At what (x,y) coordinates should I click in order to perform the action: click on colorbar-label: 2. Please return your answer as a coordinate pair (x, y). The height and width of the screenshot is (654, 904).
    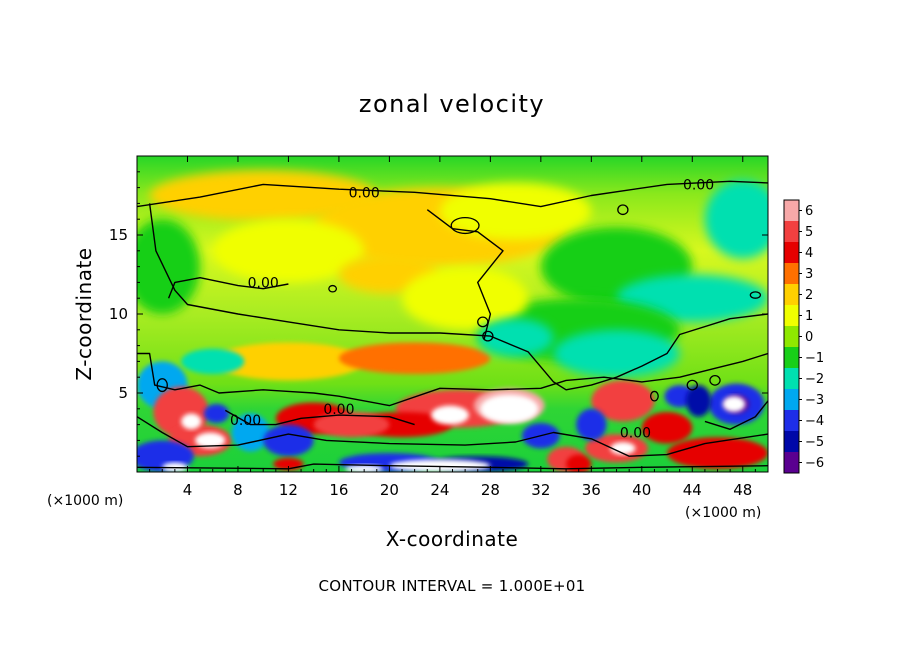
    Looking at the image, I should click on (809, 295).